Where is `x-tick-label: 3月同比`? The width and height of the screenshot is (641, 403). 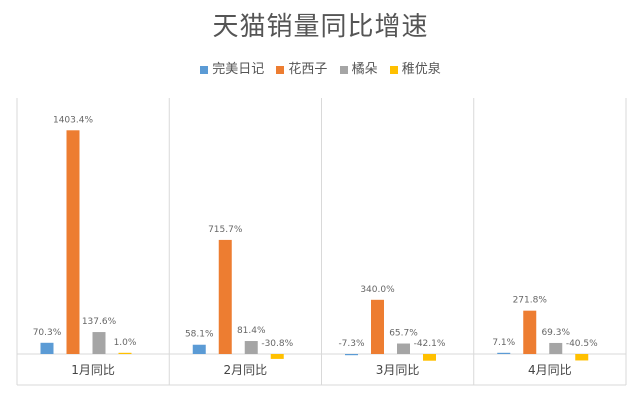
x-tick-label: 3月同比 is located at coordinates (398, 370).